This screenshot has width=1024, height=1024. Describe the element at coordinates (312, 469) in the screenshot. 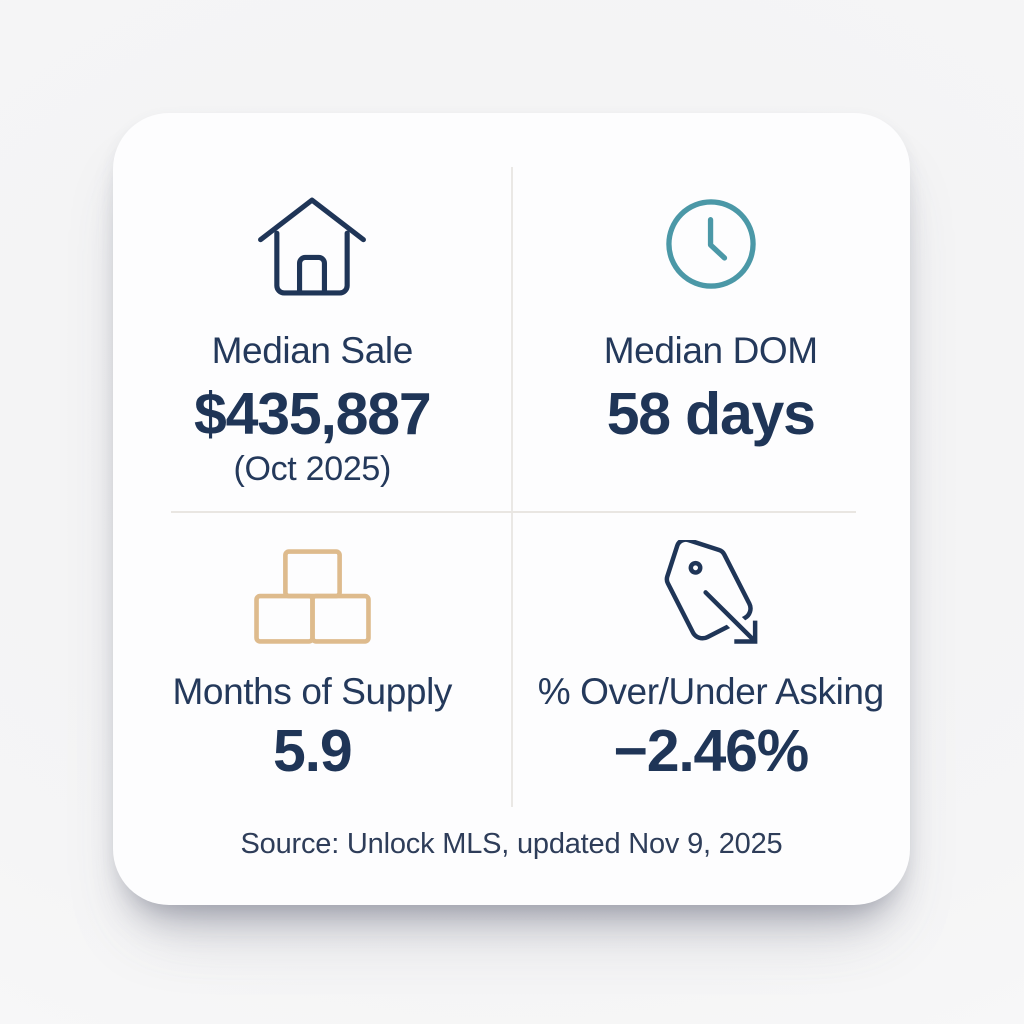

I see `metric-caption: (Oct 2025)` at that location.